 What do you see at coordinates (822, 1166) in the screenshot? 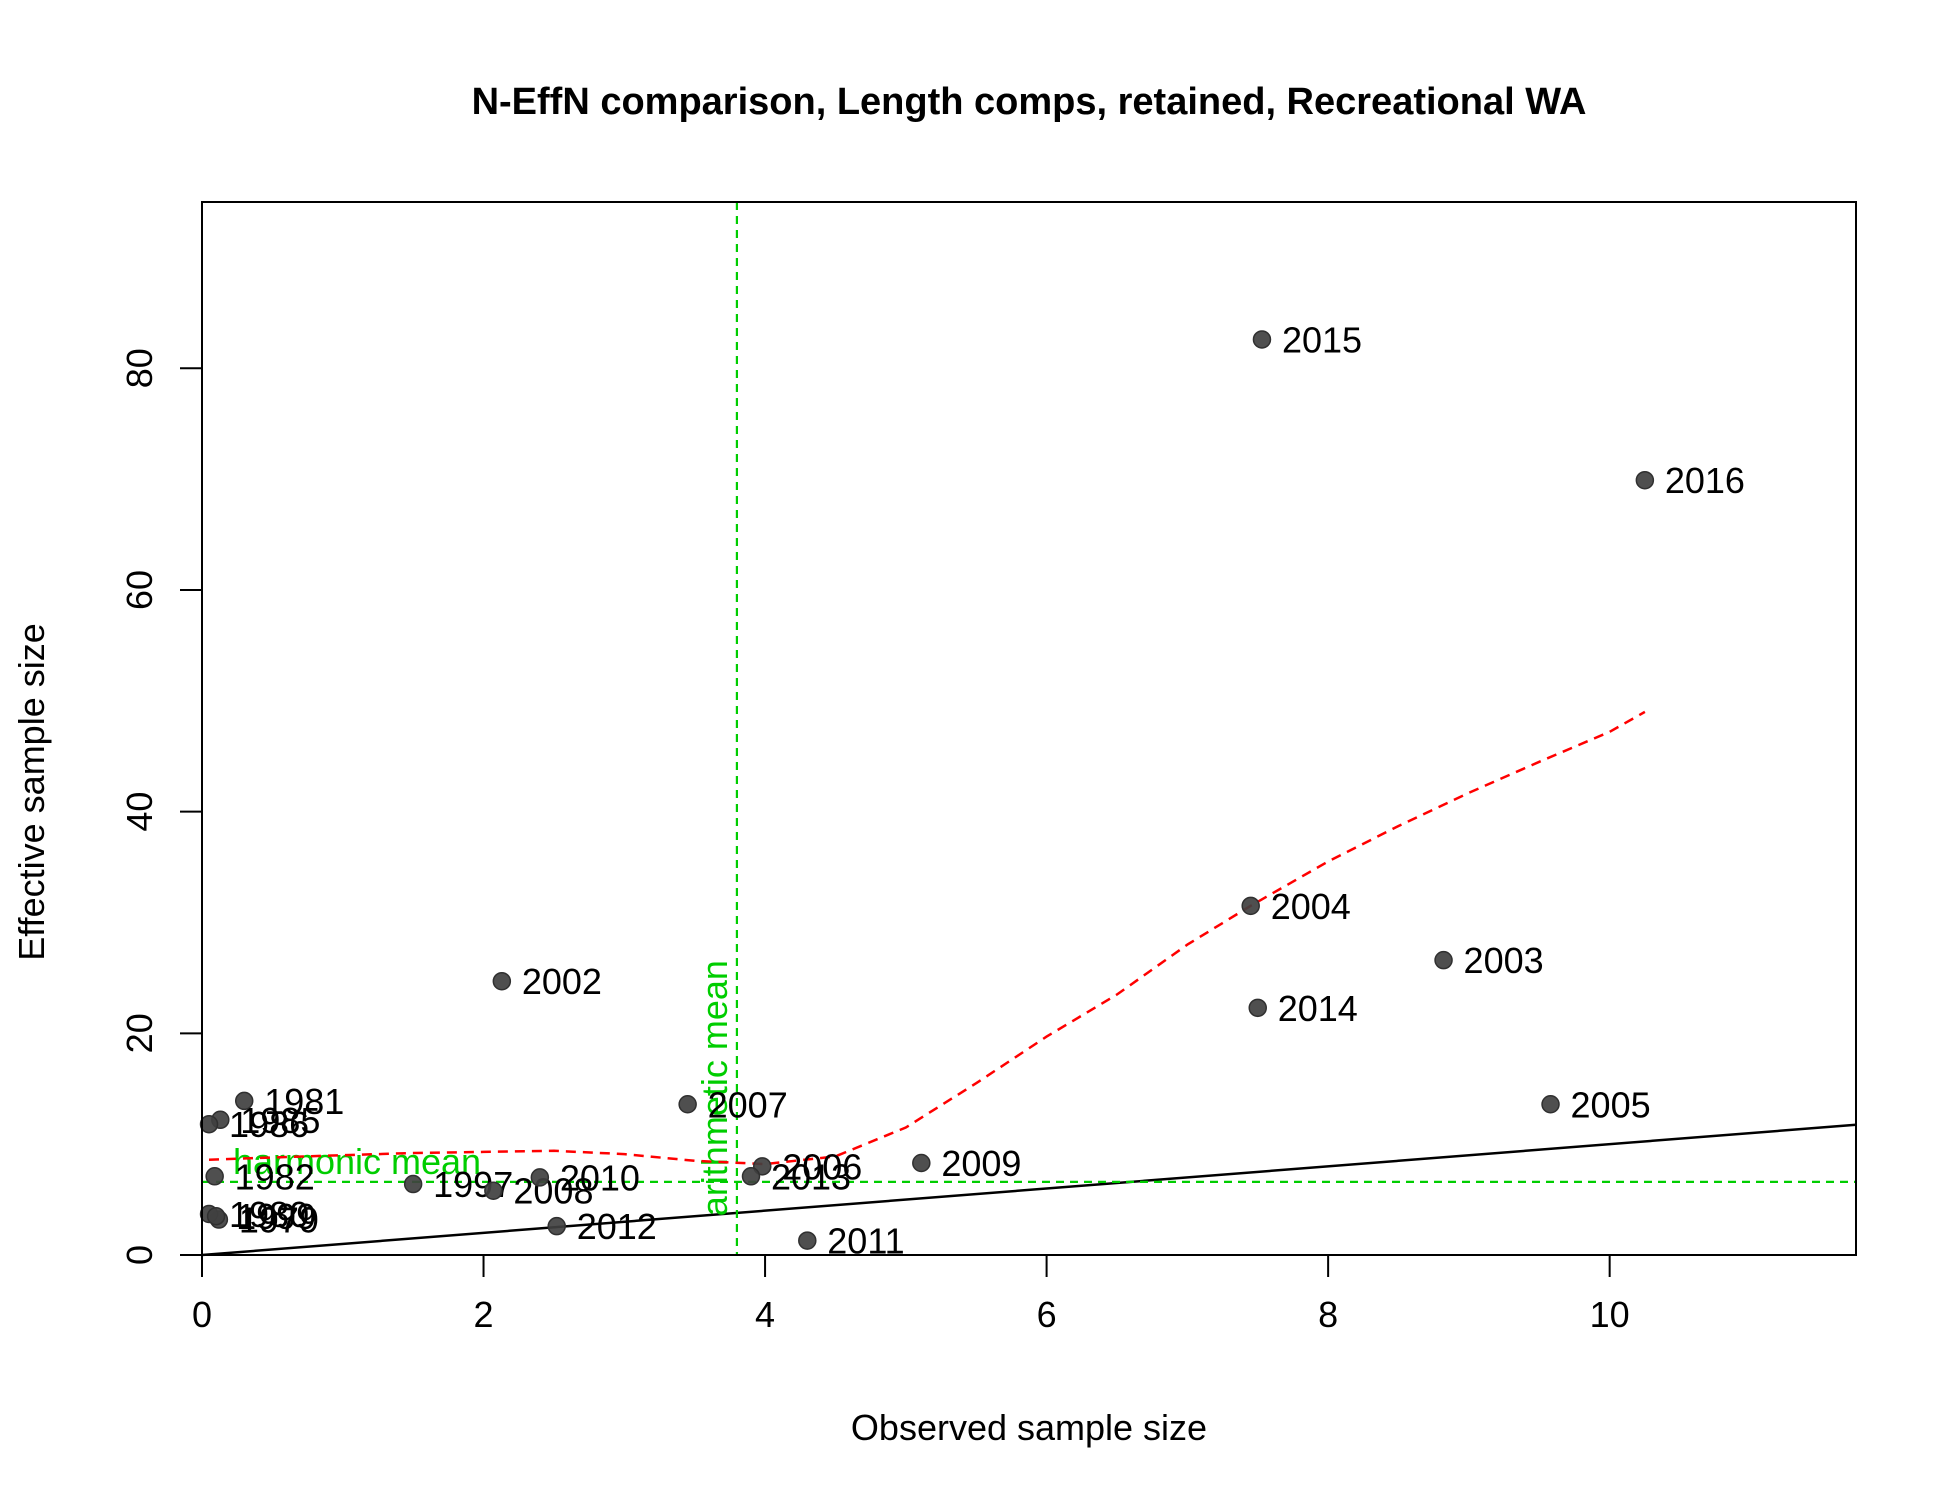
I see `point-label: 2006` at bounding box center [822, 1166].